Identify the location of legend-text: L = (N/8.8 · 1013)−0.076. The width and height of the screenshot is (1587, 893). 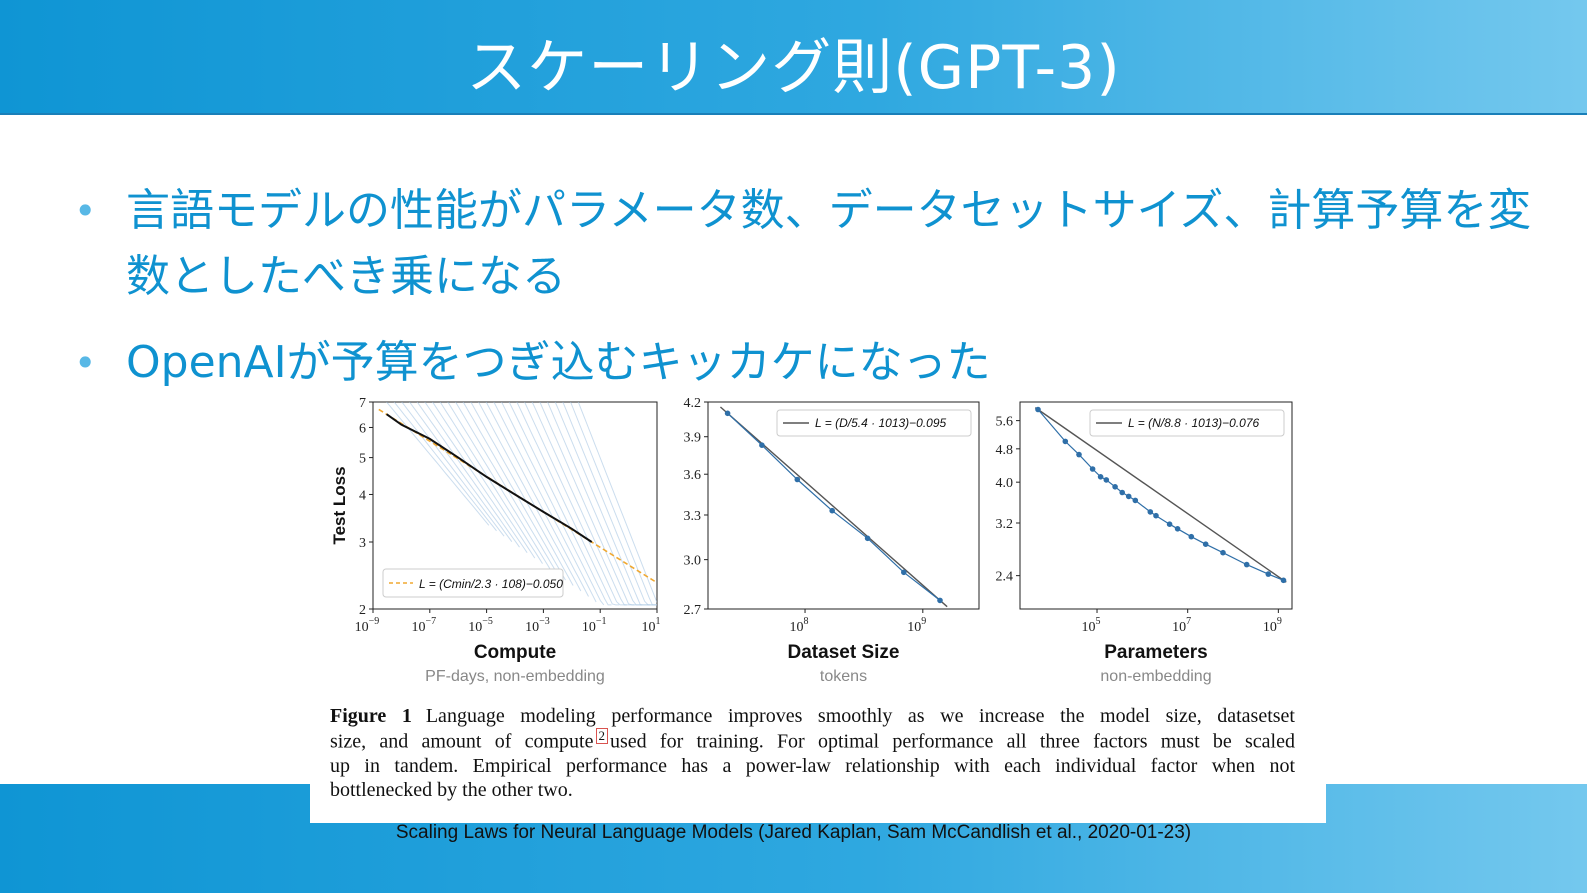
(1194, 423).